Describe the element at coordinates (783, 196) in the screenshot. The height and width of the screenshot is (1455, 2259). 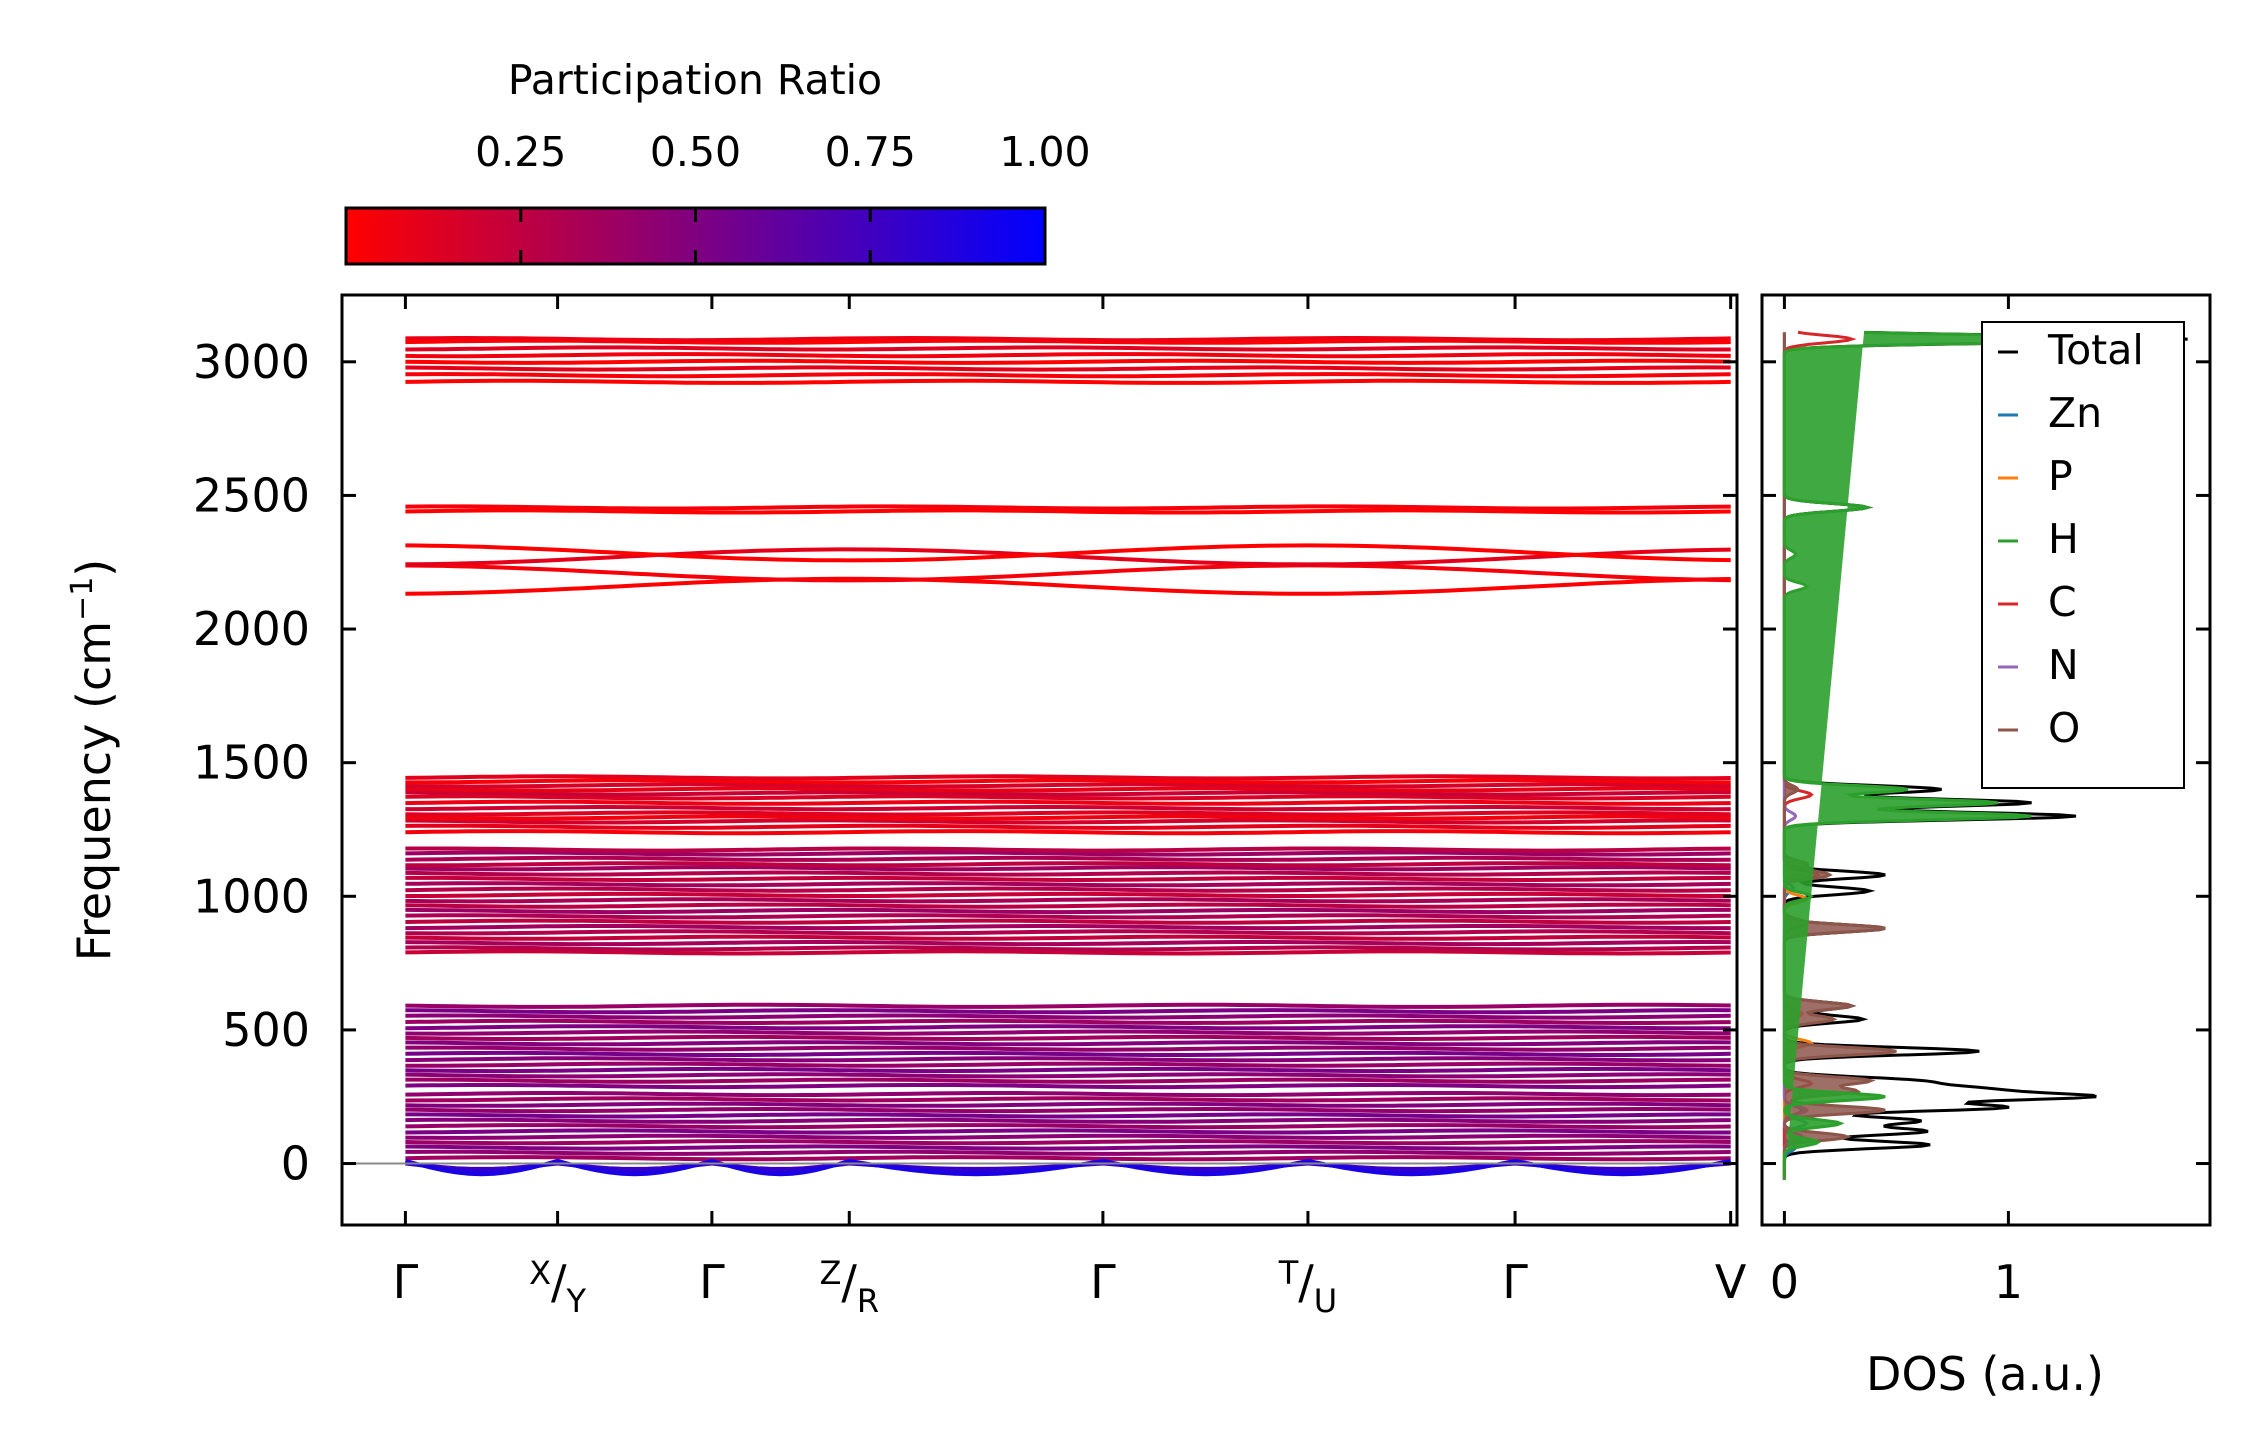
I see `colorbar-ticks: 0.25 0.50 0.75 1.00` at that location.